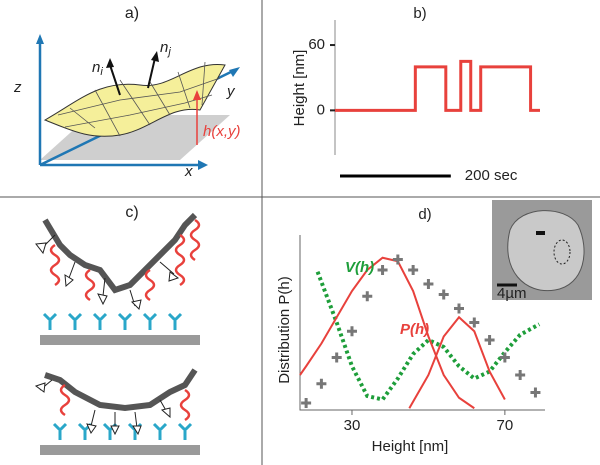 The image size is (600, 465). I want to click on scale-bar-label: 4µm, so click(511, 293).